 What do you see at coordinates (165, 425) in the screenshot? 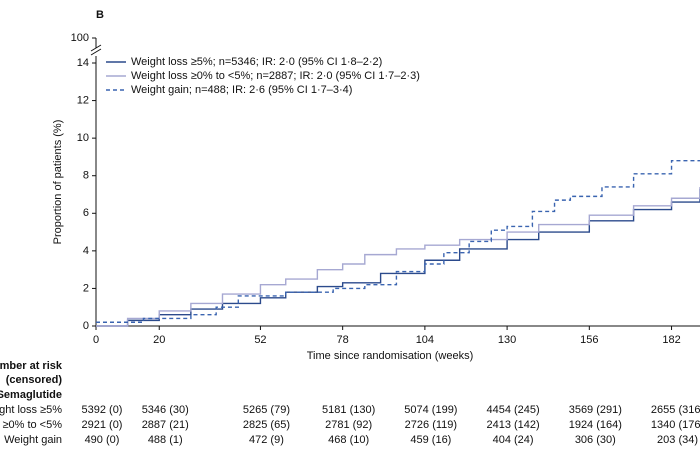
I see `risk-cell: 2887 (21)` at bounding box center [165, 425].